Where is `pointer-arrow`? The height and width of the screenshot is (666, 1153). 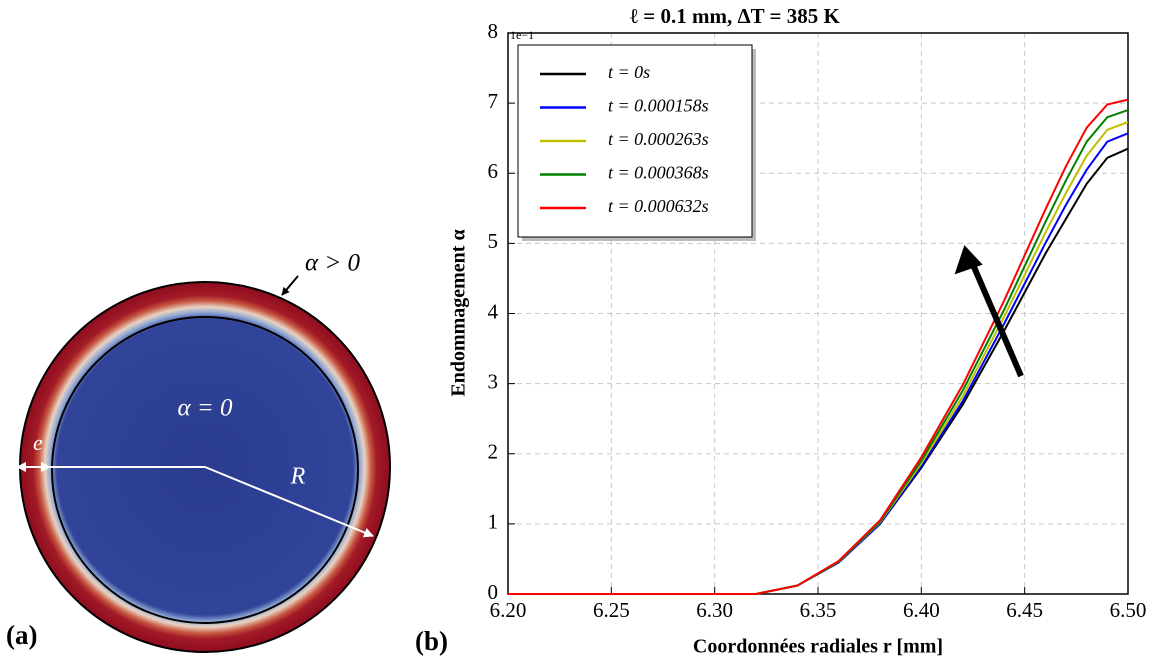
pointer-arrow is located at coordinates (290, 285).